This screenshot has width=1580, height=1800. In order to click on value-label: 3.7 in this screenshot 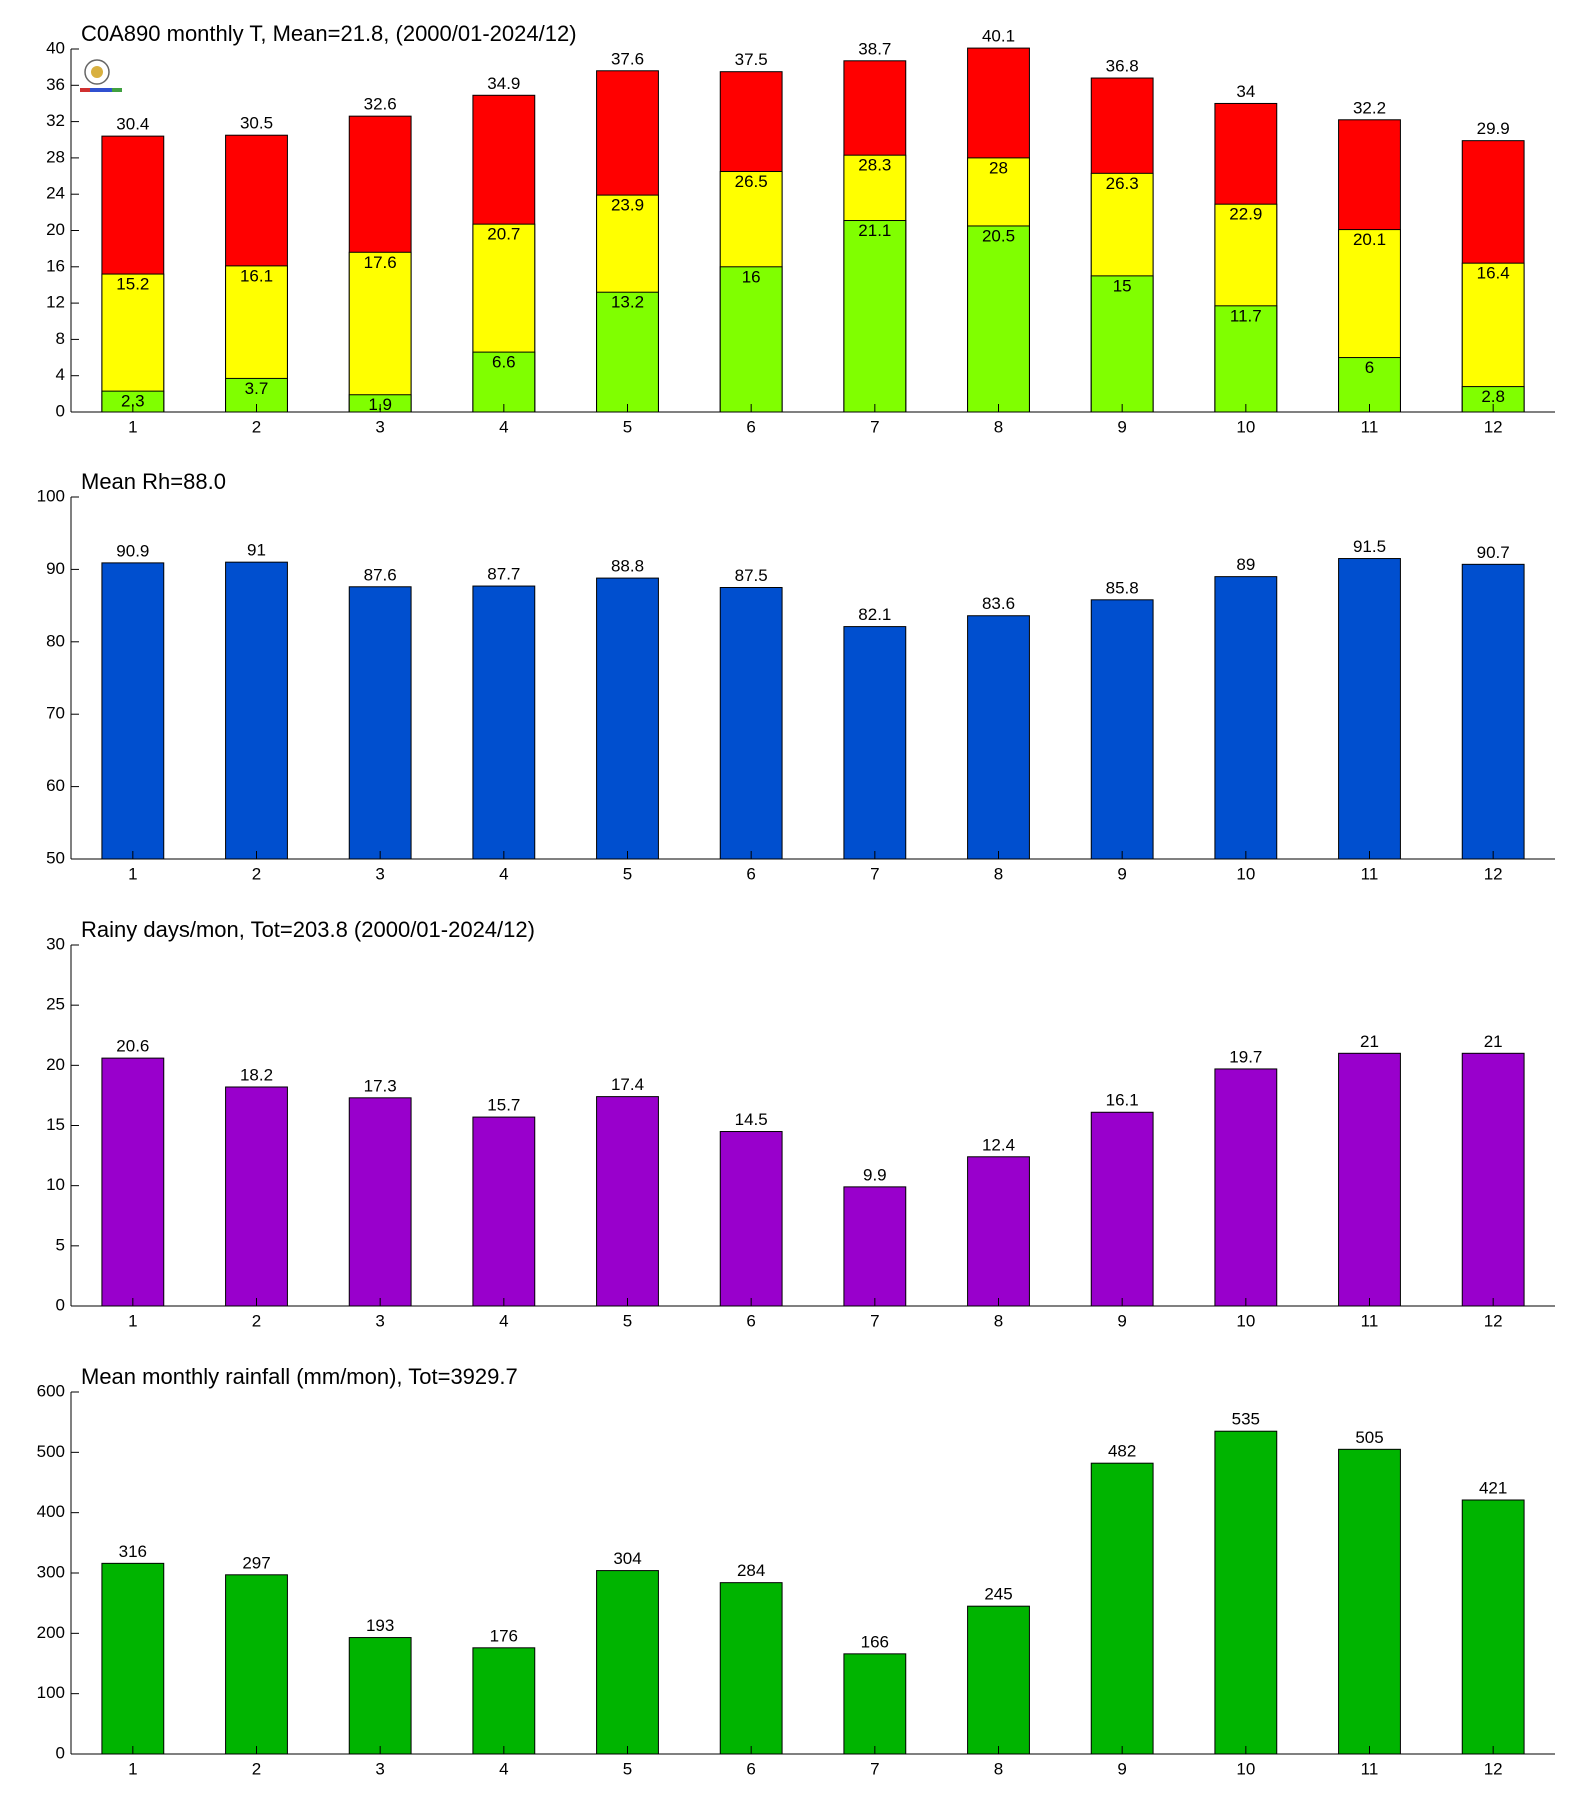, I will do `click(257, 388)`.